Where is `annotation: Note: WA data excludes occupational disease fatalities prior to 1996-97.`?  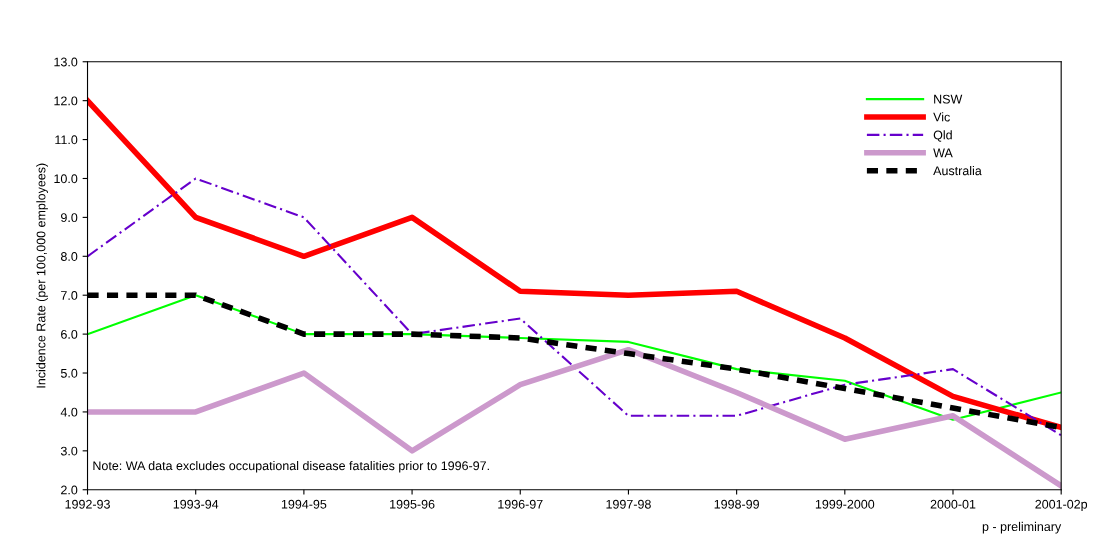
annotation: Note: WA data excludes occupational disease fatalities prior to 1996-97. is located at coordinates (291, 466).